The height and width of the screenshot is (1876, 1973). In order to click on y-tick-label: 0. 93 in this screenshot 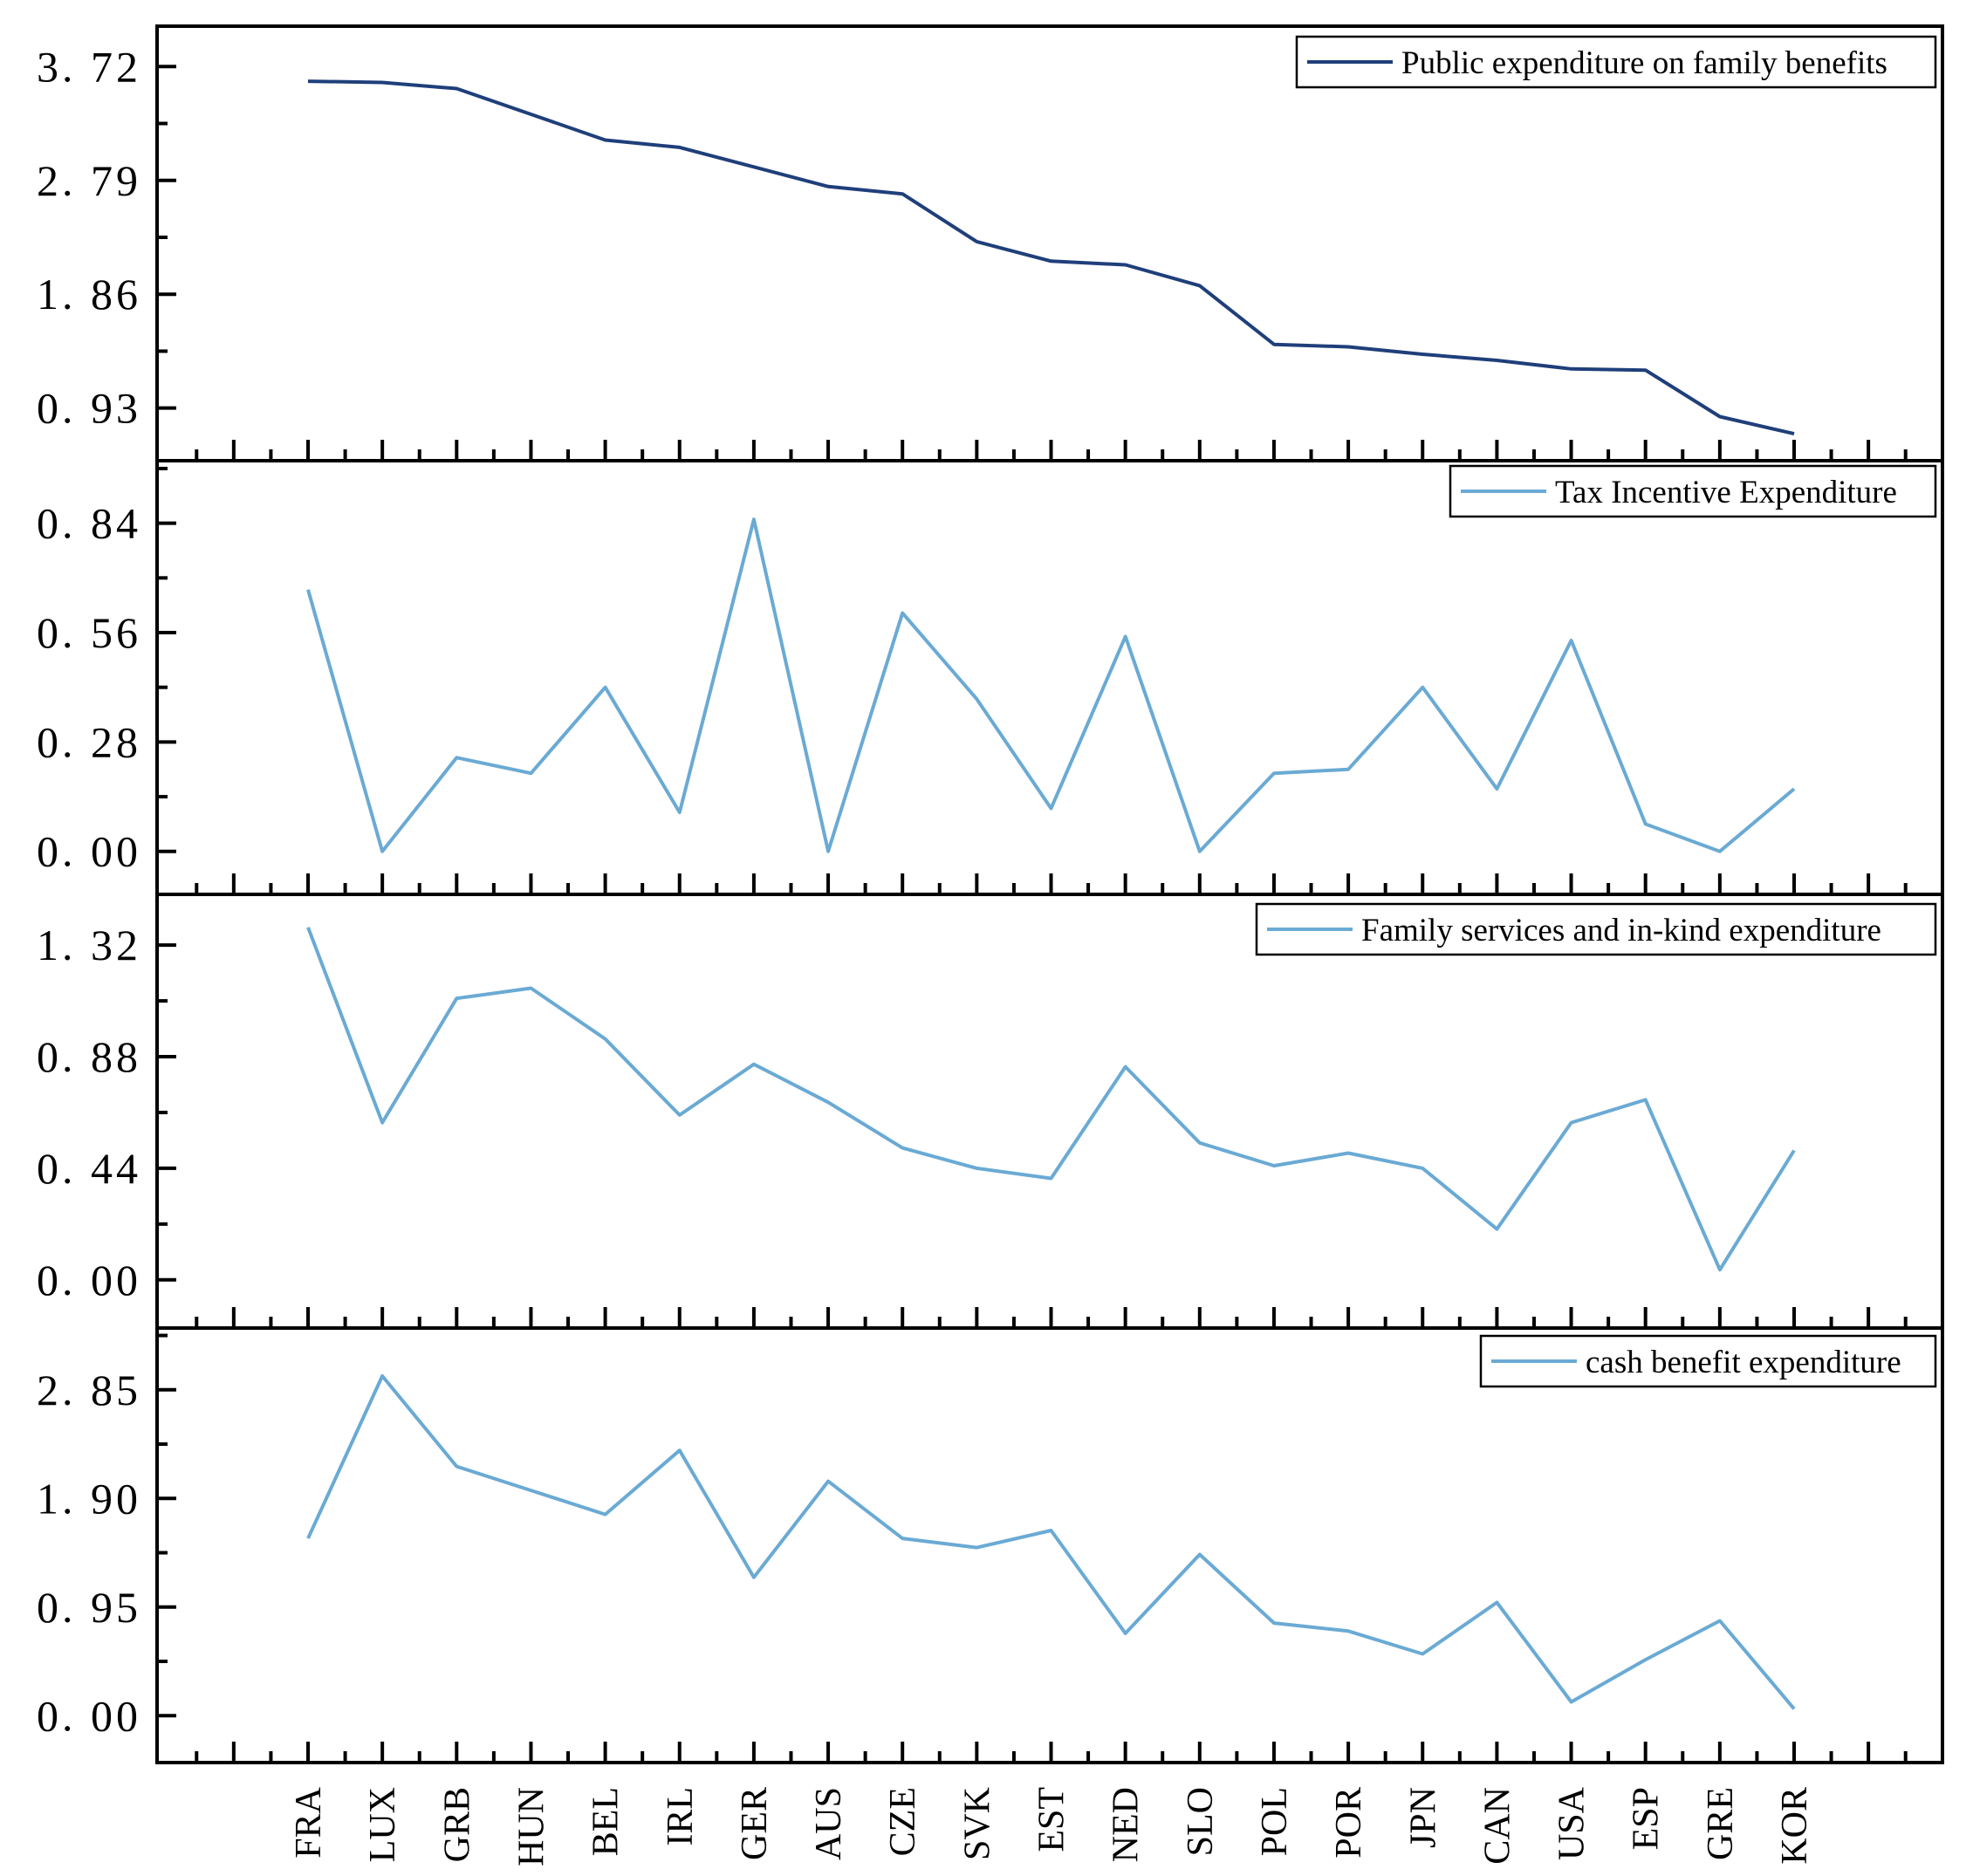, I will do `click(89, 408)`.